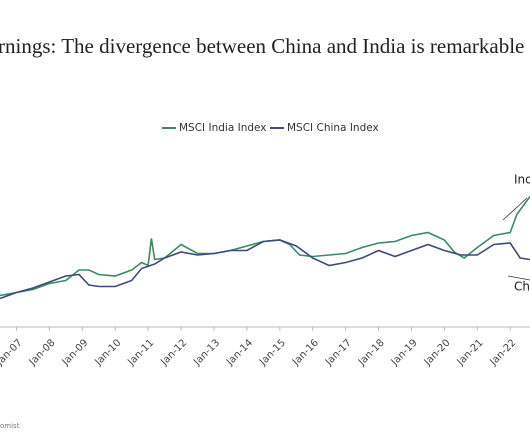  I want to click on x-tick-label: Jan-11, so click(140, 352).